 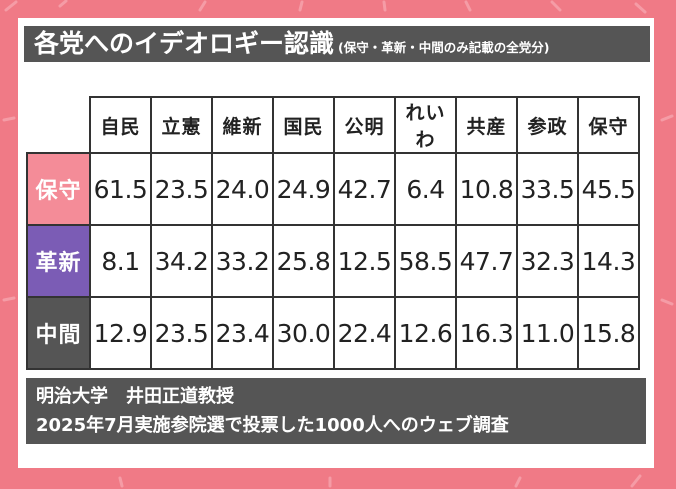 What do you see at coordinates (120, 261) in the screenshot?
I see `value-cell: 8.1` at bounding box center [120, 261].